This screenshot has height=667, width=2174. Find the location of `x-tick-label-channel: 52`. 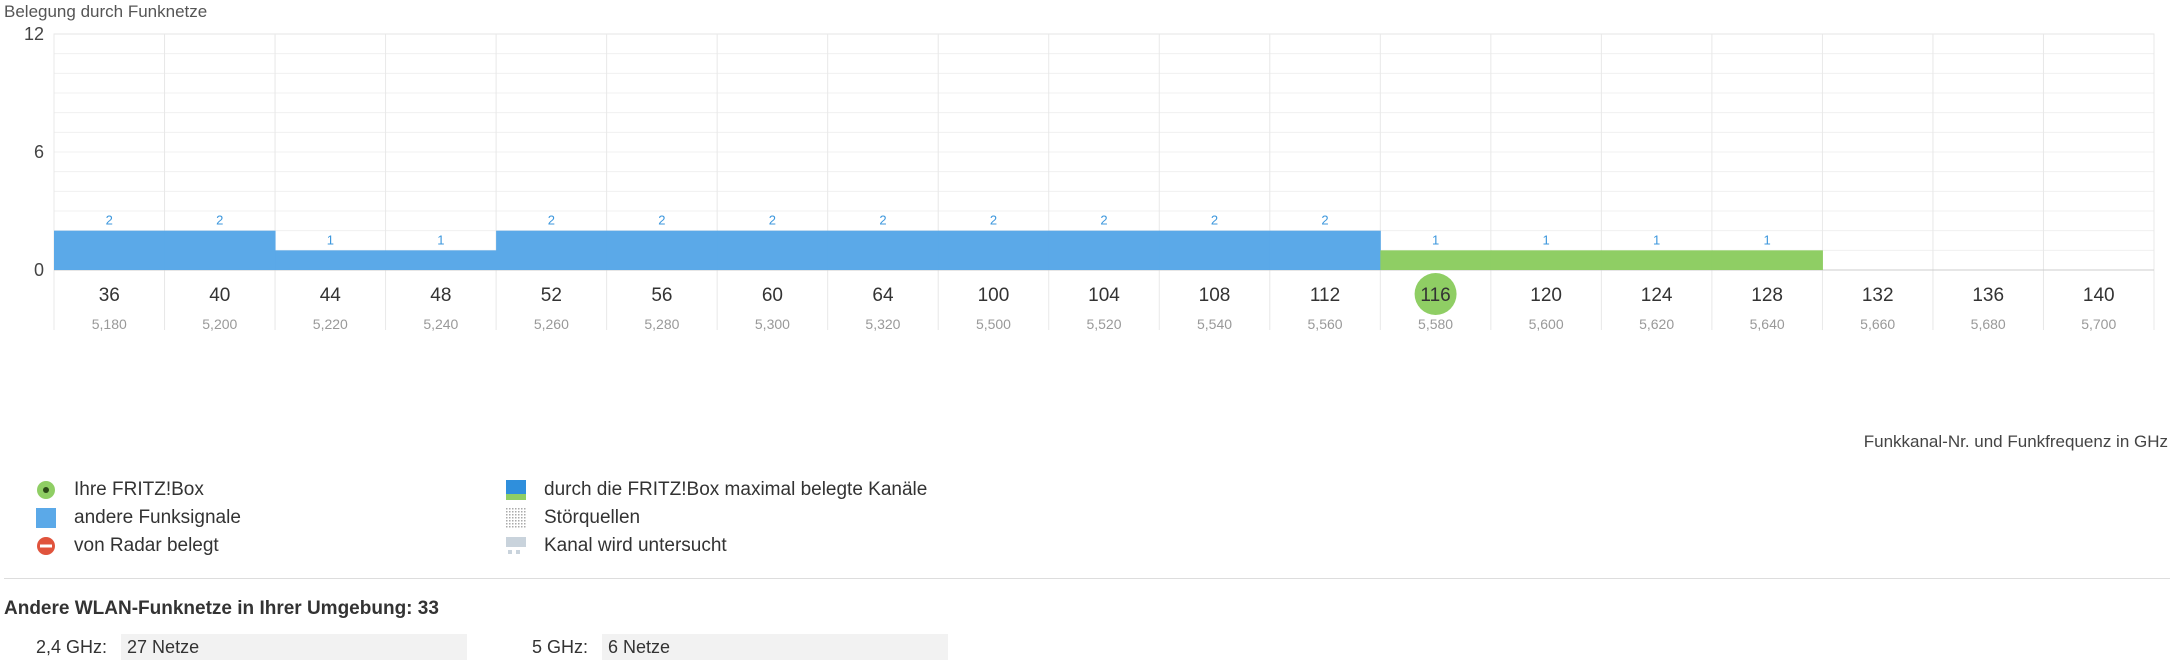

x-tick-label-channel: 52 is located at coordinates (551, 295).